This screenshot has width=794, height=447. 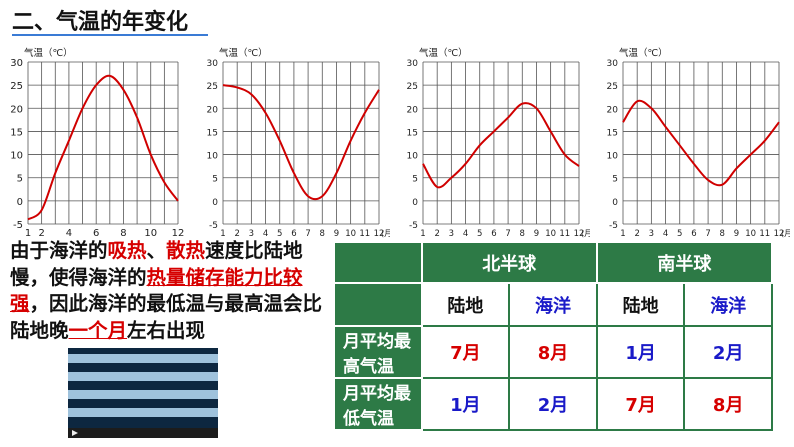 What do you see at coordinates (127, 250) in the screenshot?
I see `explanation-segment: 吸热` at bounding box center [127, 250].